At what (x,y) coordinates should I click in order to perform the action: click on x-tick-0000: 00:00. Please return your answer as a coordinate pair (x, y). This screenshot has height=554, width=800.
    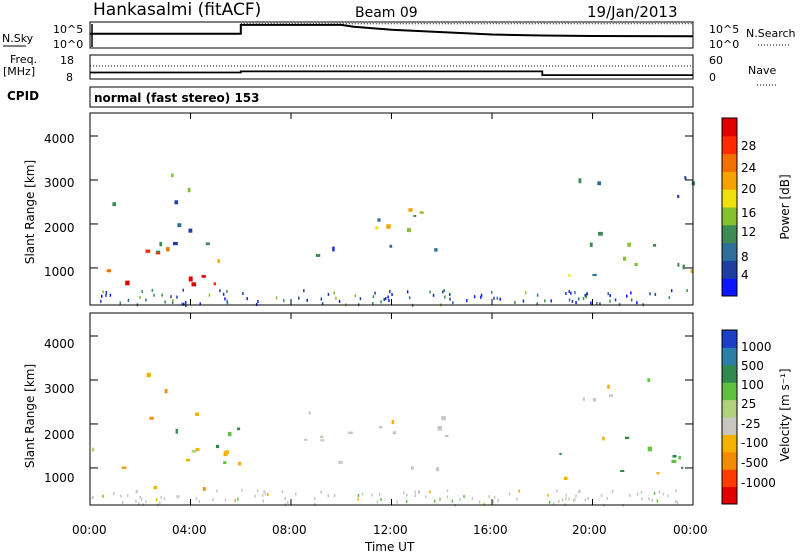
    Looking at the image, I should click on (89, 530).